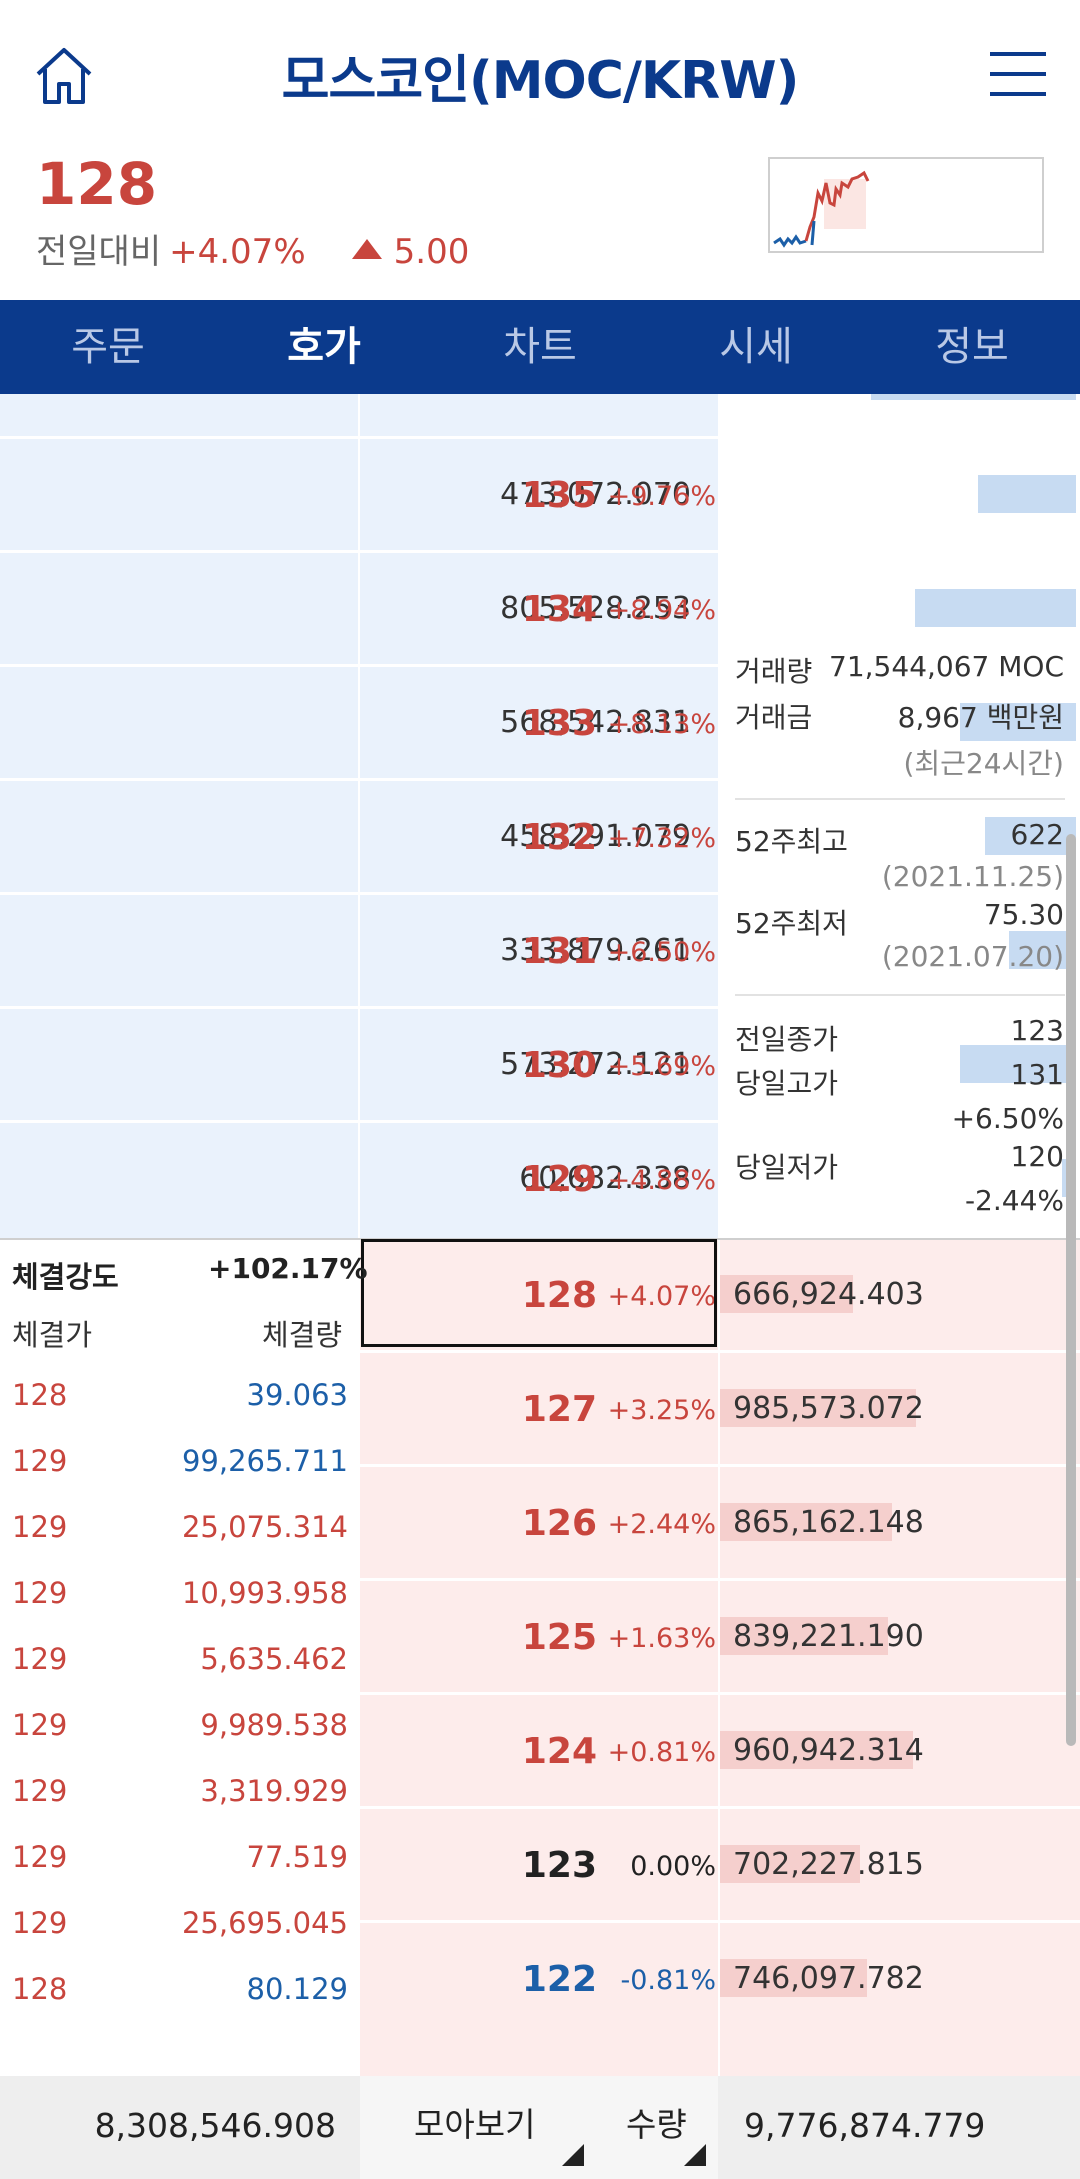 Image resolution: width=1080 pixels, height=2179 pixels. What do you see at coordinates (559, 495) in the screenshot?
I see `ask-price: 135` at bounding box center [559, 495].